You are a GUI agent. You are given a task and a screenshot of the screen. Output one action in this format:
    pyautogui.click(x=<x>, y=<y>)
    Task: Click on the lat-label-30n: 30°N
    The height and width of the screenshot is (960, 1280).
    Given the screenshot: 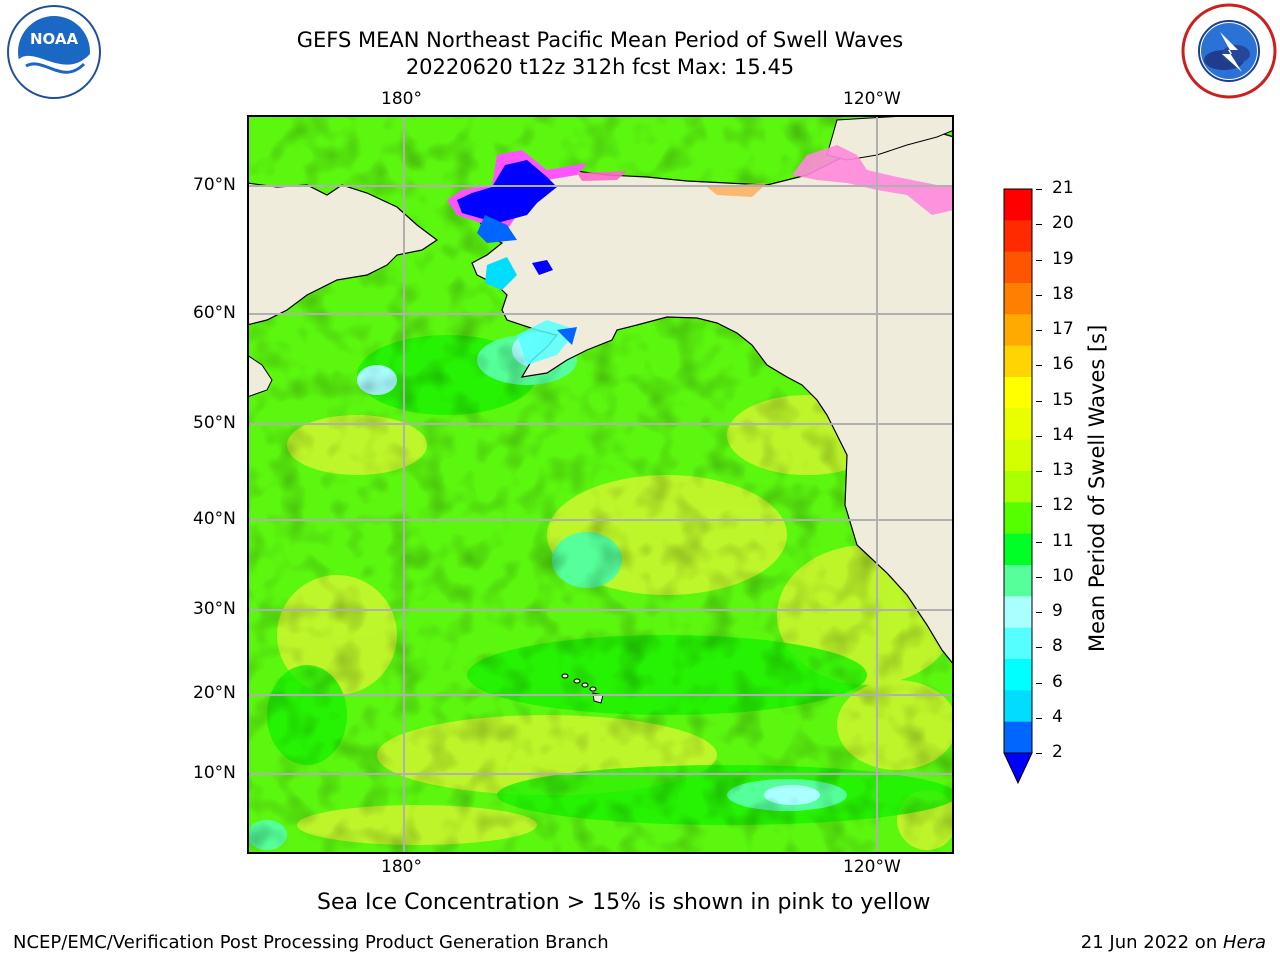 What is the action you would take?
    pyautogui.click(x=214, y=609)
    